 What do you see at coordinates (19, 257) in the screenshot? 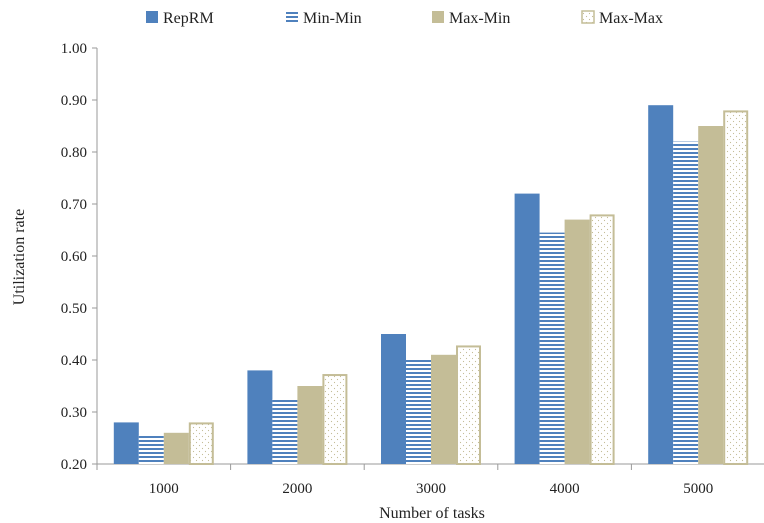
I see `y-axis-title: Utilization rate` at bounding box center [19, 257].